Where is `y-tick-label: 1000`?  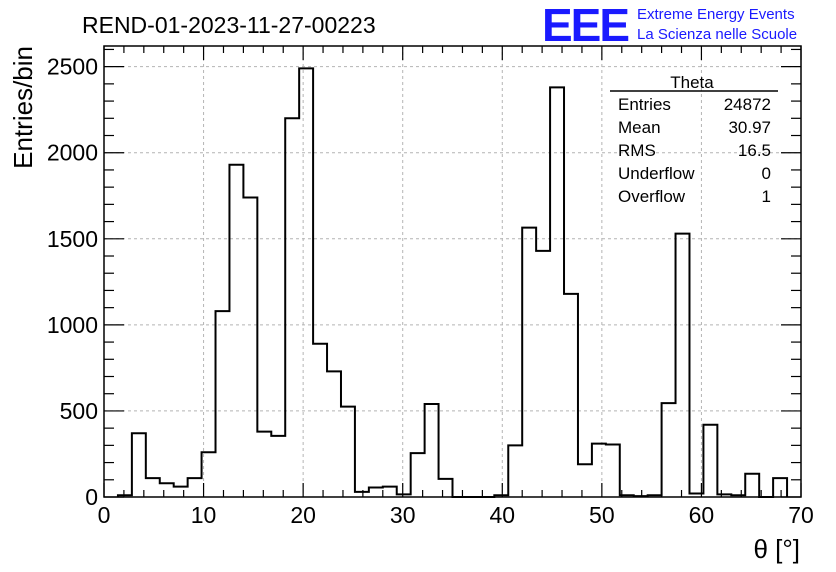 y-tick-label: 1000 is located at coordinates (72, 325).